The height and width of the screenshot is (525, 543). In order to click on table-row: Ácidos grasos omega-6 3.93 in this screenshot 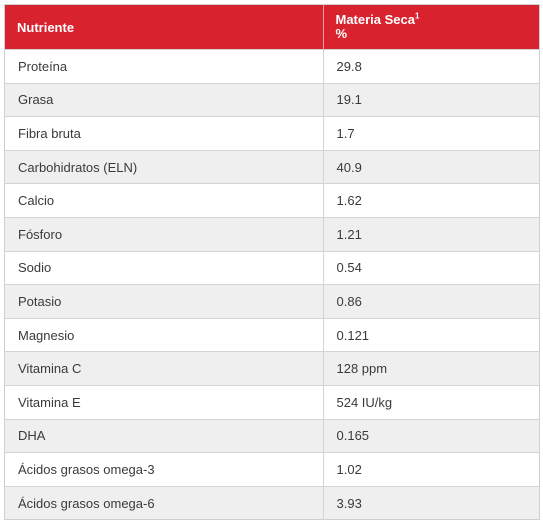, I will do `click(272, 502)`.